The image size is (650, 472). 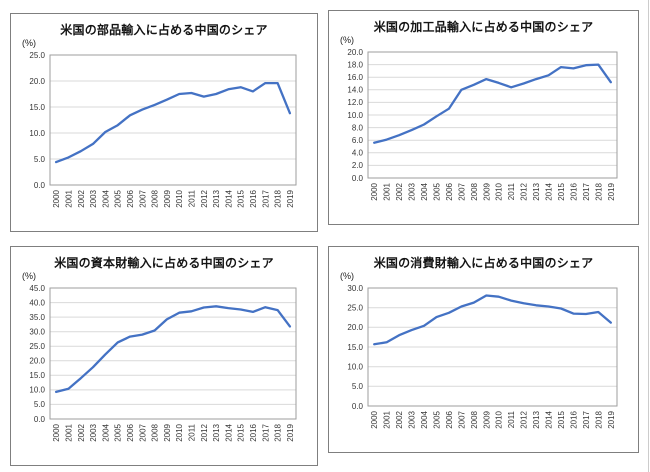 I want to click on svg-text: 45.0, so click(x=37, y=289).